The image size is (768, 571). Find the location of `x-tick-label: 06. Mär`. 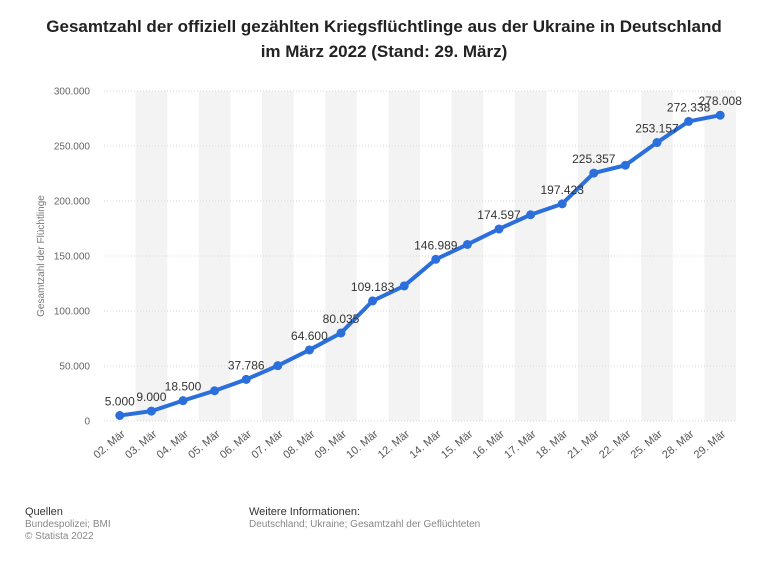

x-tick-label: 06. Mär is located at coordinates (236, 444).